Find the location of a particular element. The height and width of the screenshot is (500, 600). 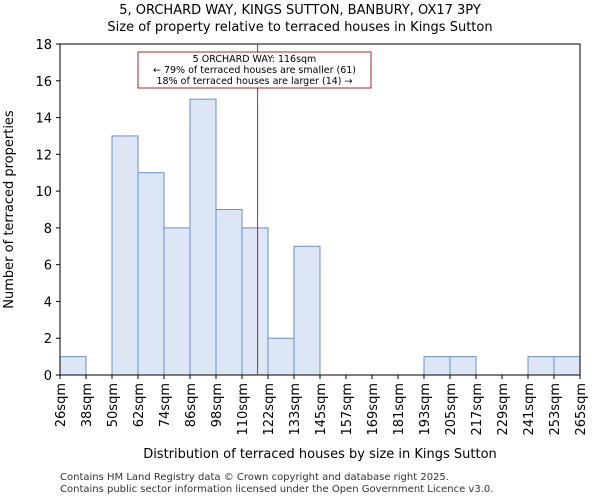

y-tick-label: 0 is located at coordinates (48, 376).